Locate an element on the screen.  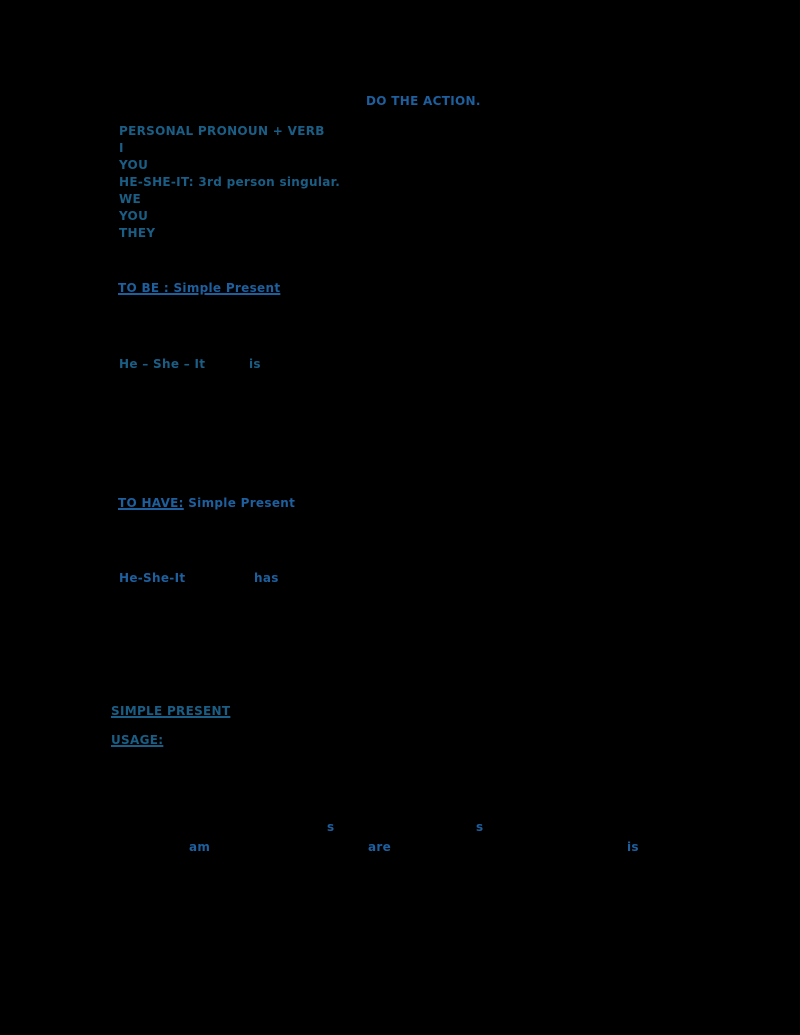
pronoun-title: PERSONAL PRONOUN + VERB is located at coordinates (222, 131).